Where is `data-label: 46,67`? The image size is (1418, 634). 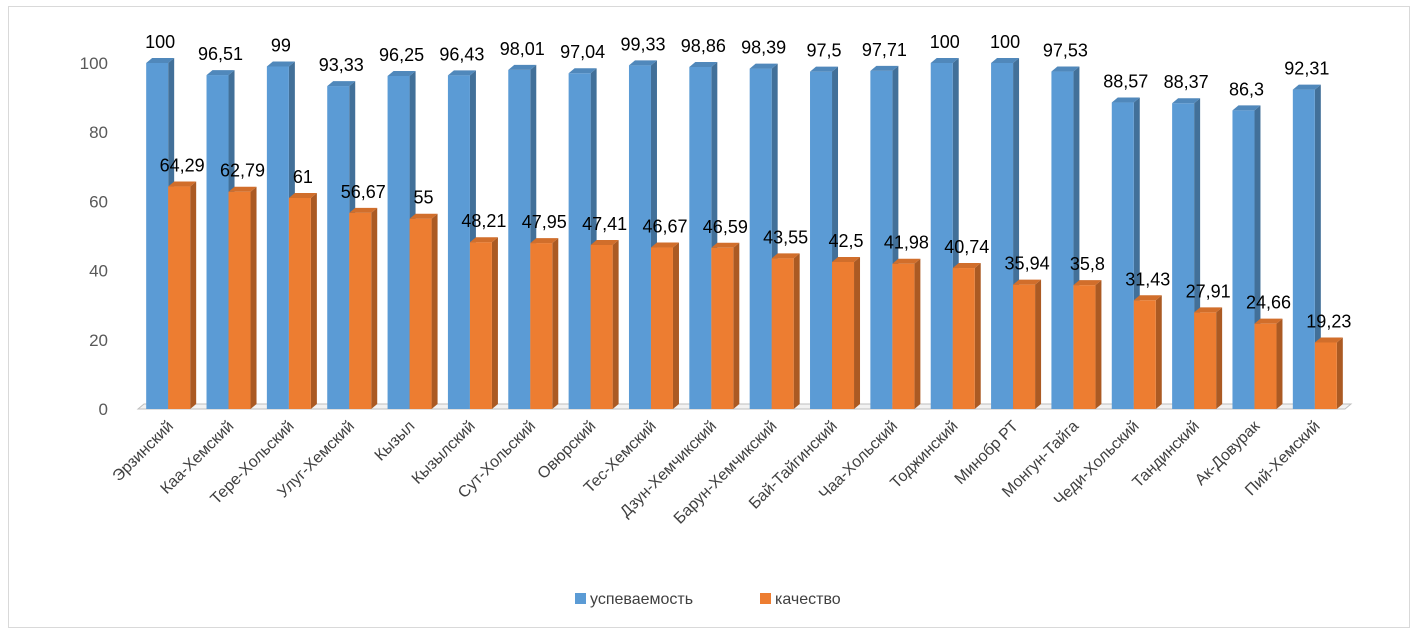
data-label: 46,67 is located at coordinates (664, 227).